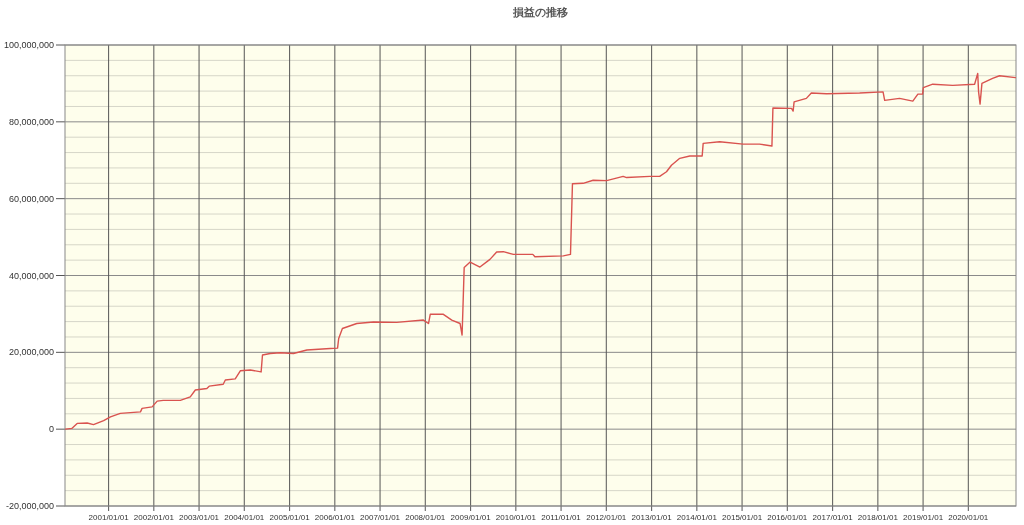 The image size is (1024, 525). I want to click on y-tick-label: 80,000,000, so click(31, 121).